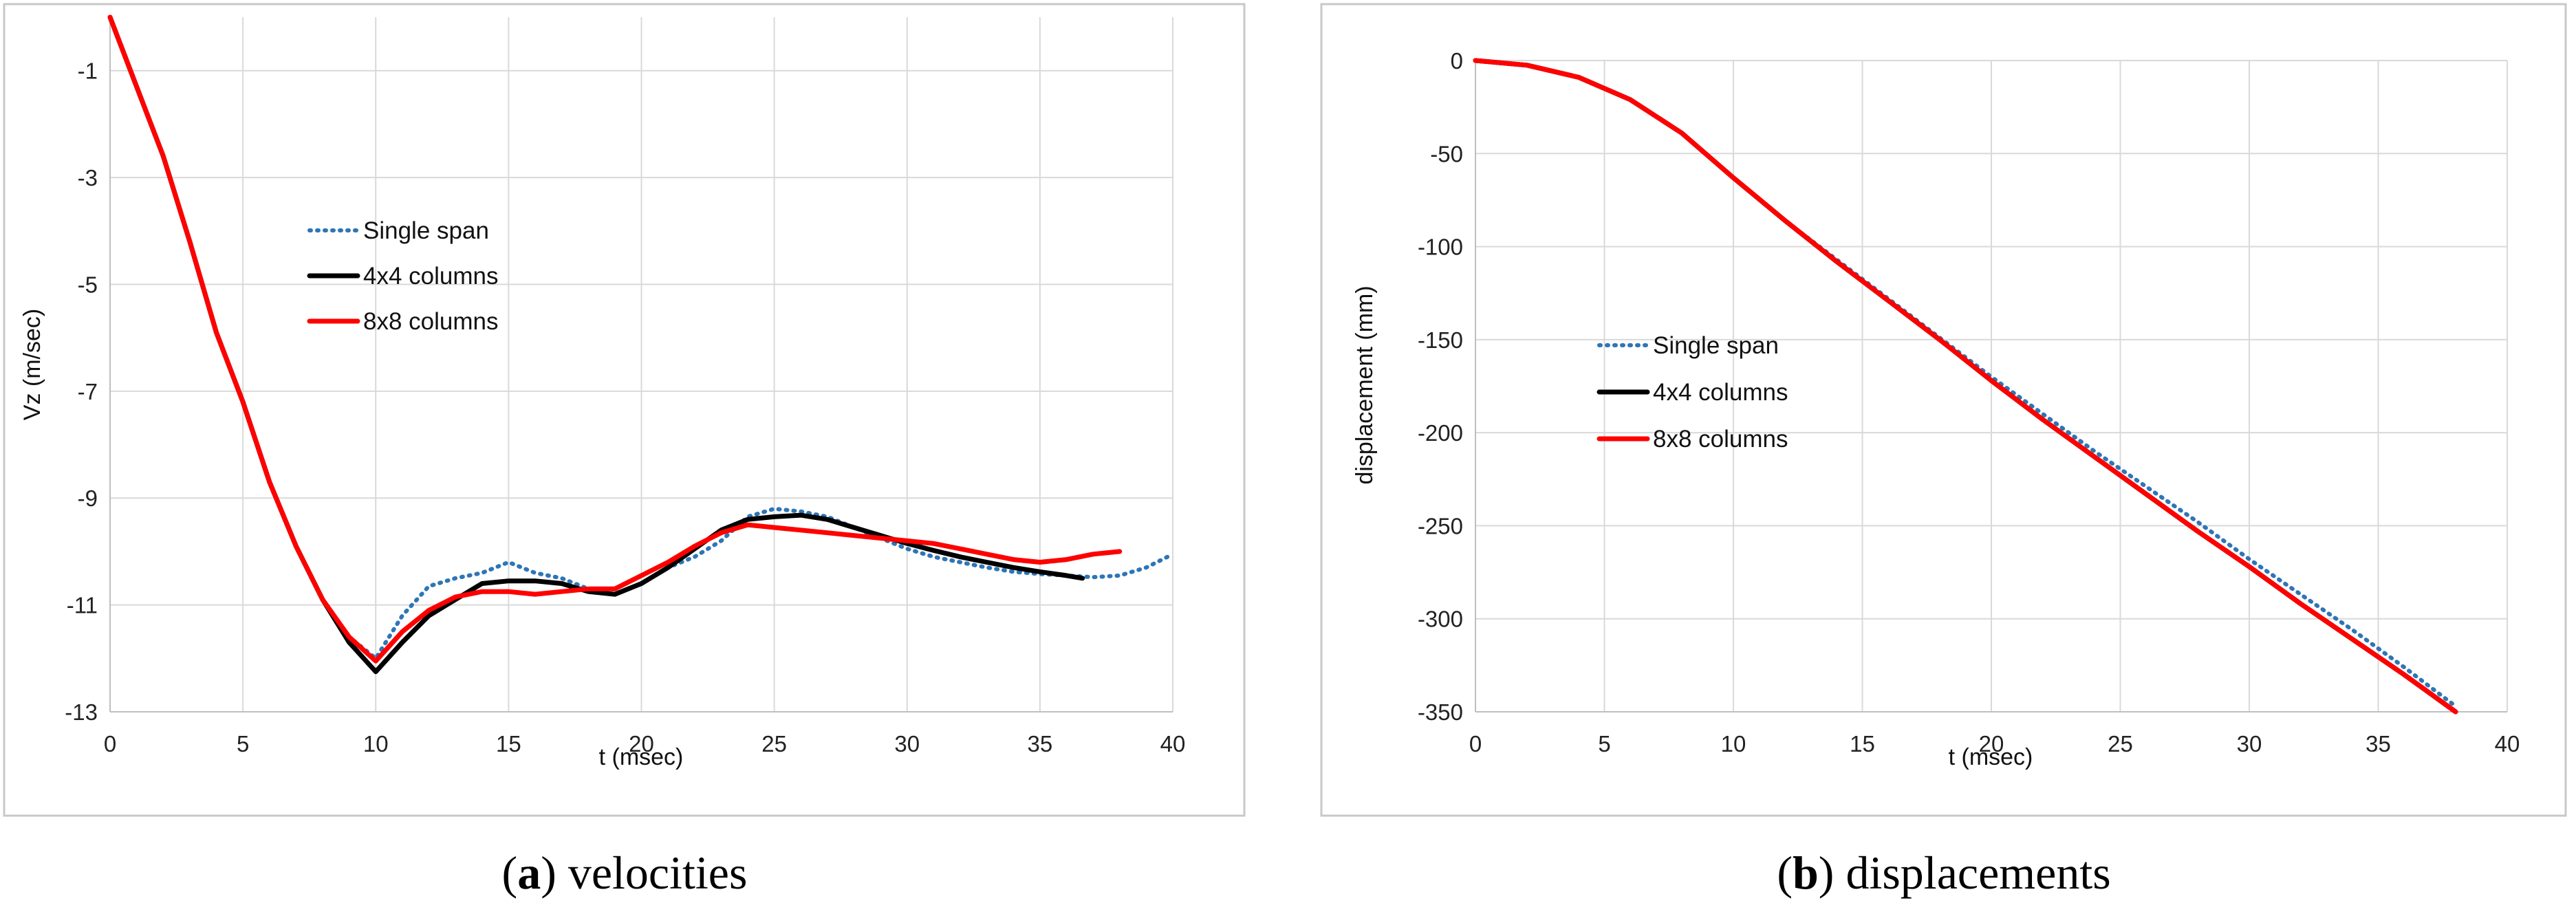 The height and width of the screenshot is (914, 2576). What do you see at coordinates (1978, 873) in the screenshot?
I see `caption-b-text: displacements` at bounding box center [1978, 873].